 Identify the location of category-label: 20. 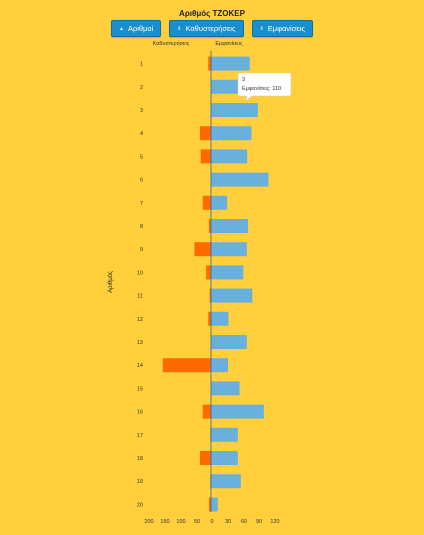
(140, 505).